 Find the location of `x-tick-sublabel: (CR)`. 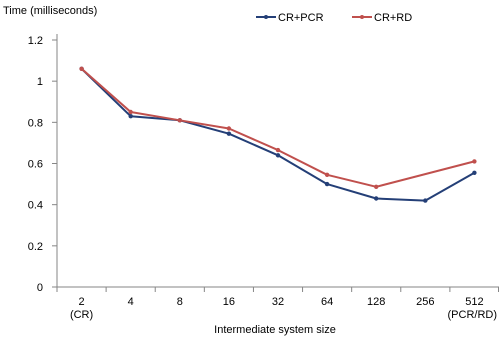

x-tick-sublabel: (CR) is located at coordinates (81, 315).